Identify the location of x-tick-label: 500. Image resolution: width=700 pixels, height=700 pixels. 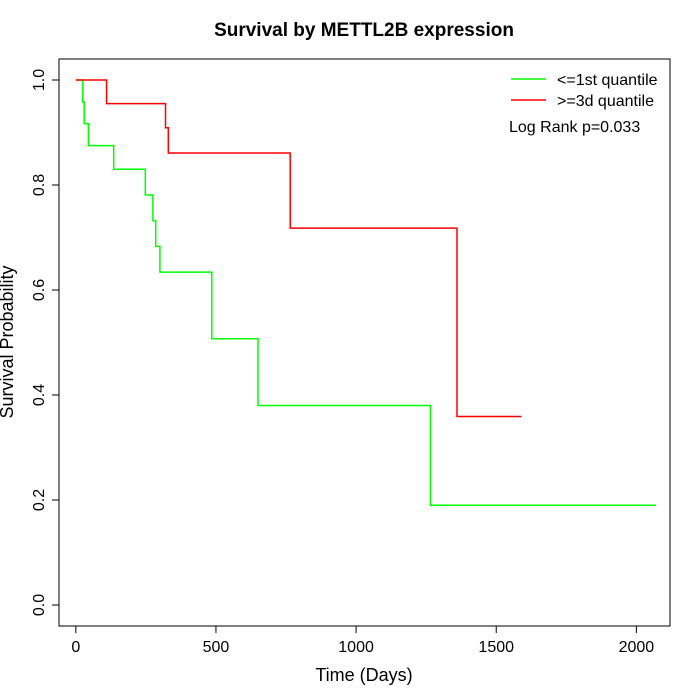
(216, 647).